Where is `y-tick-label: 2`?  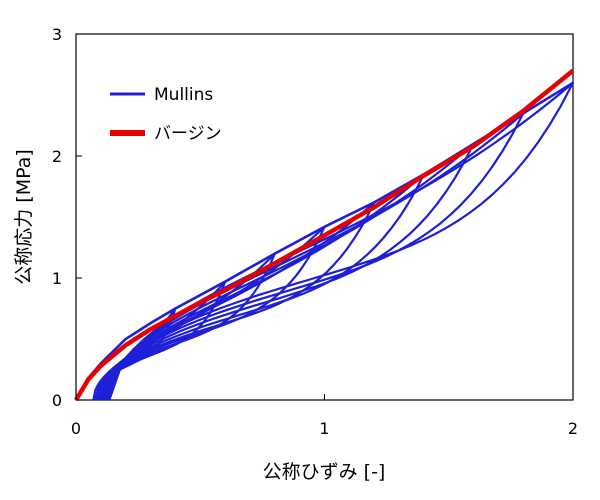
y-tick-label: 2 is located at coordinates (57, 156).